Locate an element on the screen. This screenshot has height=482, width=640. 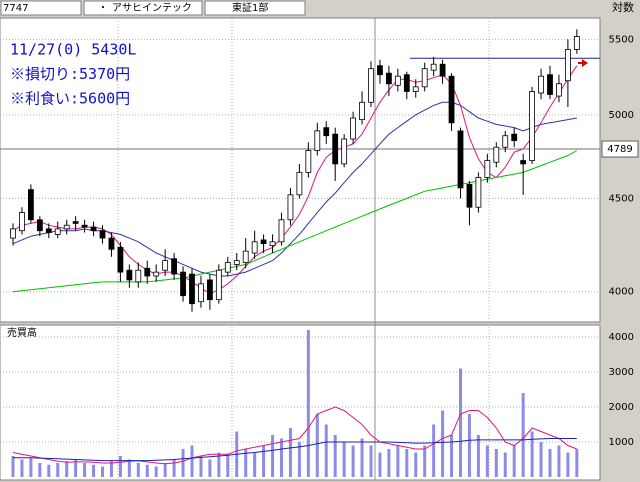
panel-title: 売買高 is located at coordinates (22, 332).